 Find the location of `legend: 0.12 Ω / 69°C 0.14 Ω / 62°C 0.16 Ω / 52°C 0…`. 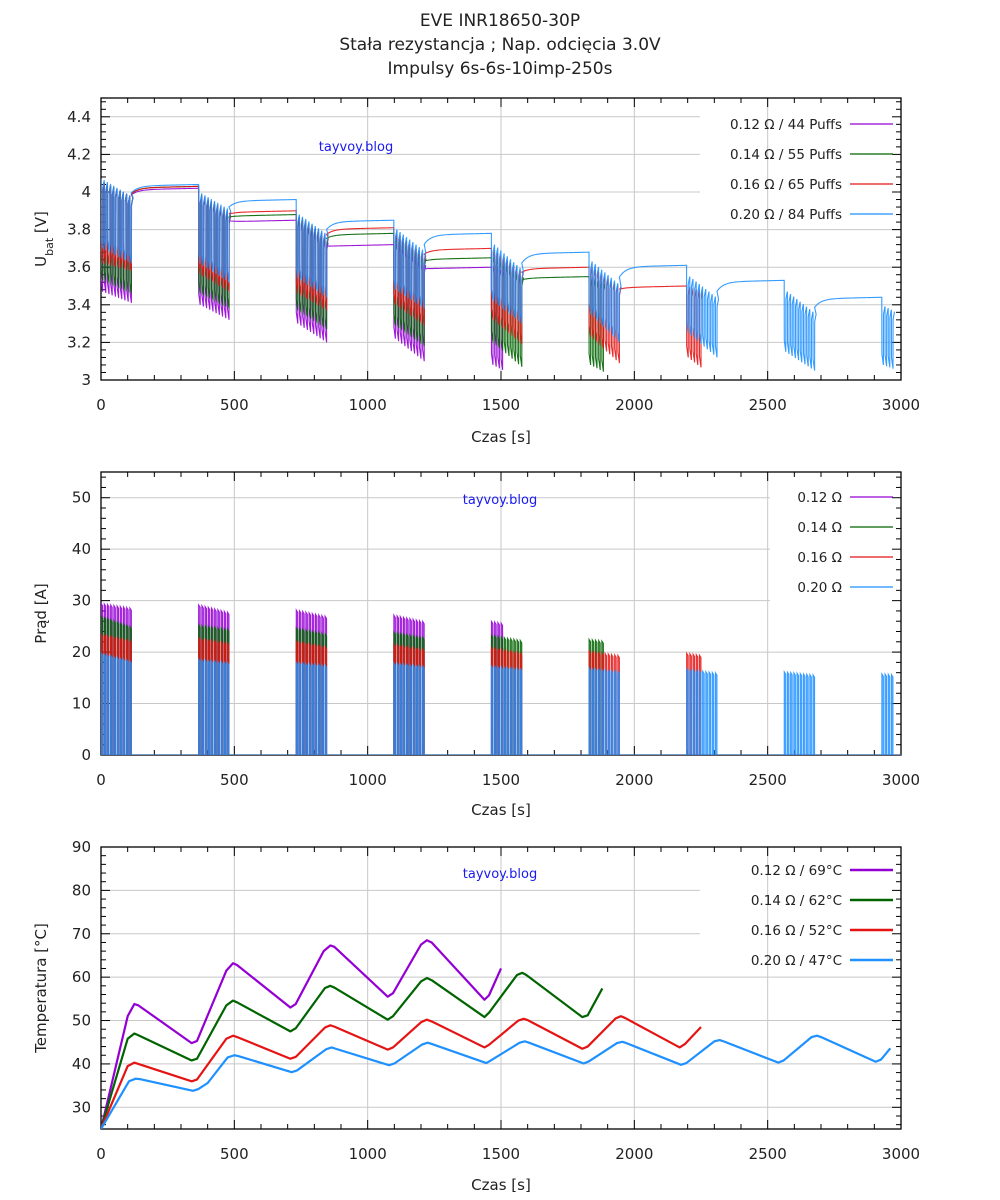

legend: 0.12 Ω / 69°C 0.14 Ω / 62°C 0.16 Ω / 52°C 0… is located at coordinates (822, 916).